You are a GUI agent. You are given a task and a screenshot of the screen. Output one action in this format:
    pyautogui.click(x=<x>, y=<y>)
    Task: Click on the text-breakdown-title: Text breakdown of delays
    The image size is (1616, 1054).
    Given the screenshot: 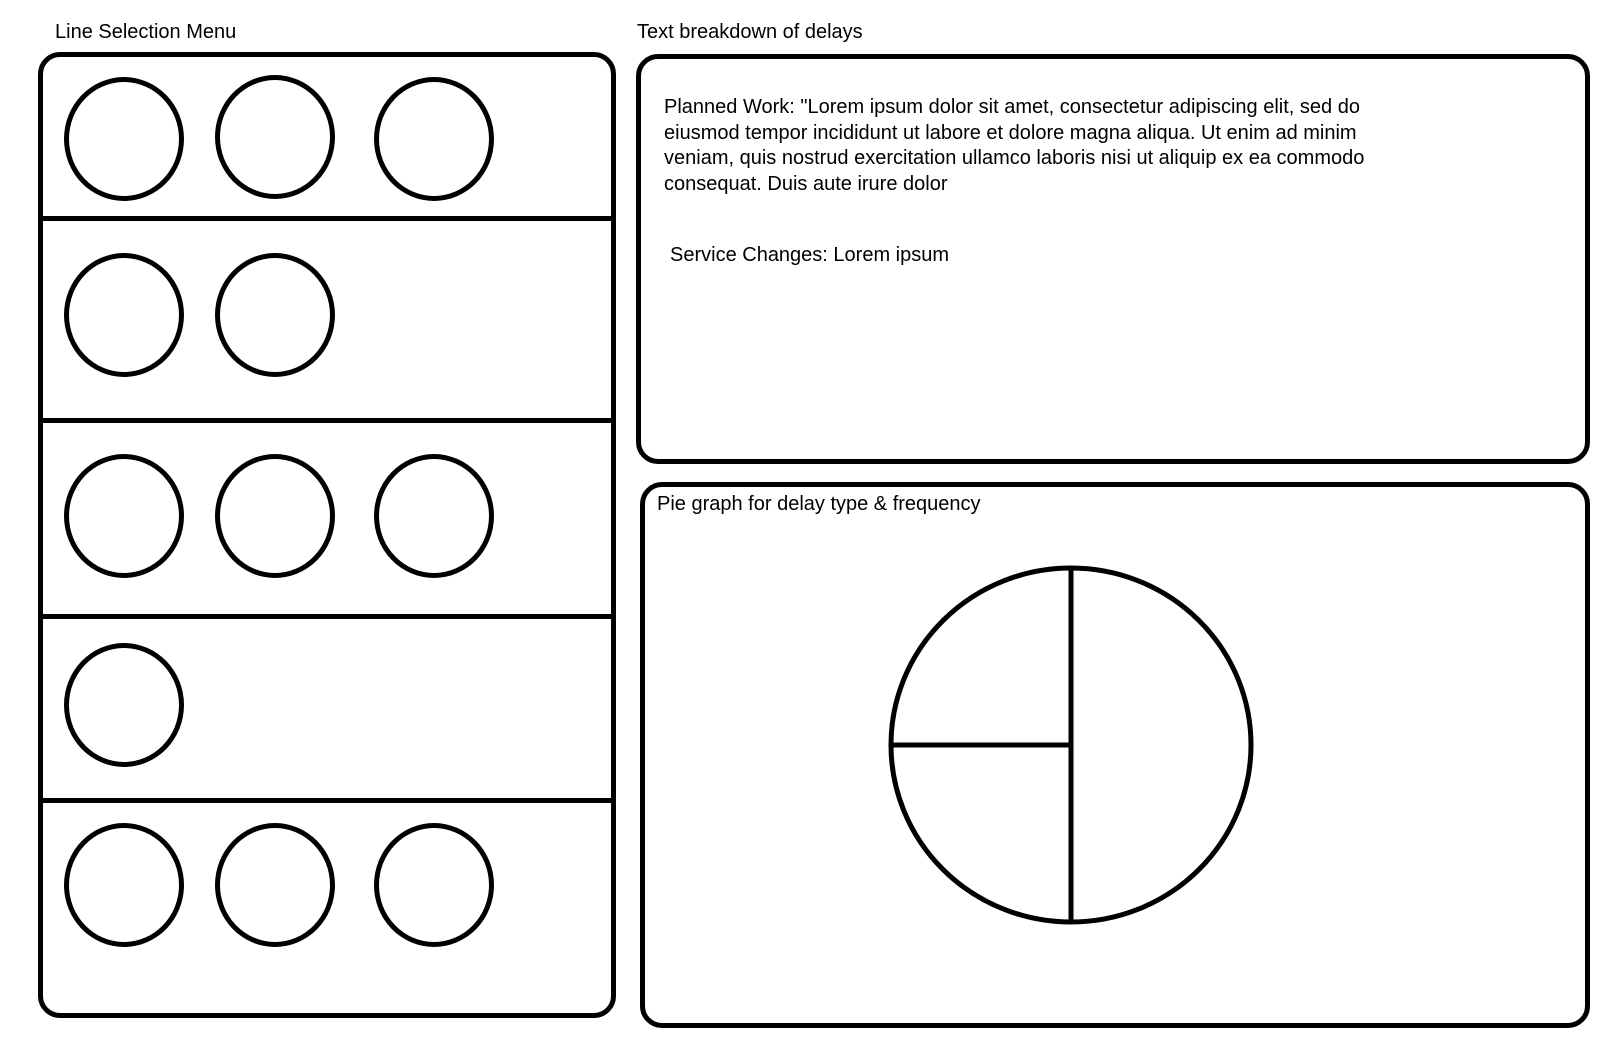 What is the action you would take?
    pyautogui.click(x=750, y=32)
    